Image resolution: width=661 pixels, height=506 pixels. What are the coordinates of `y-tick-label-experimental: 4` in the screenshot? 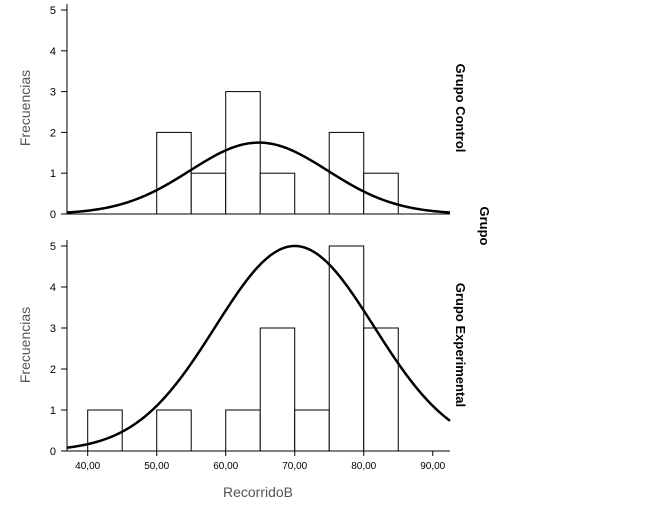 It's located at (53, 288).